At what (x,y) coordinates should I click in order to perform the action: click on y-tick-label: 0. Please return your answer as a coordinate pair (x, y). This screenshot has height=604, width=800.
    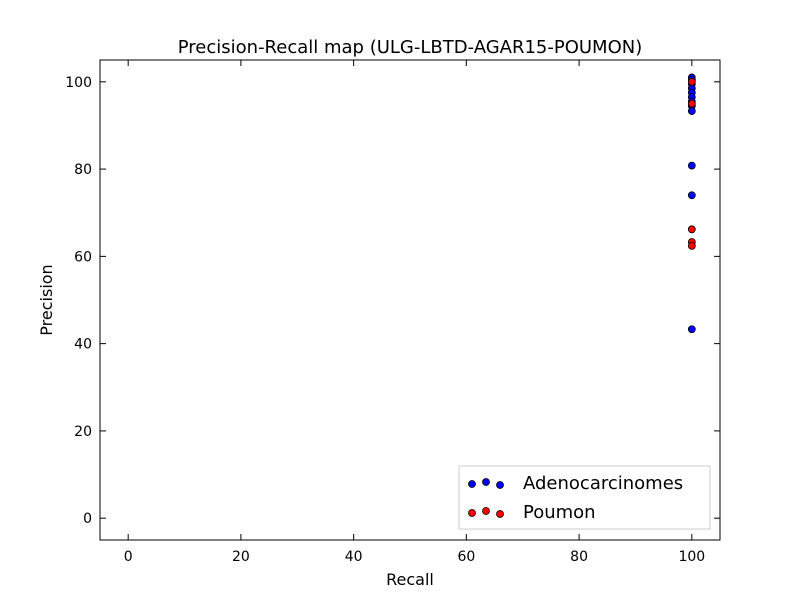
    Looking at the image, I should click on (87, 519).